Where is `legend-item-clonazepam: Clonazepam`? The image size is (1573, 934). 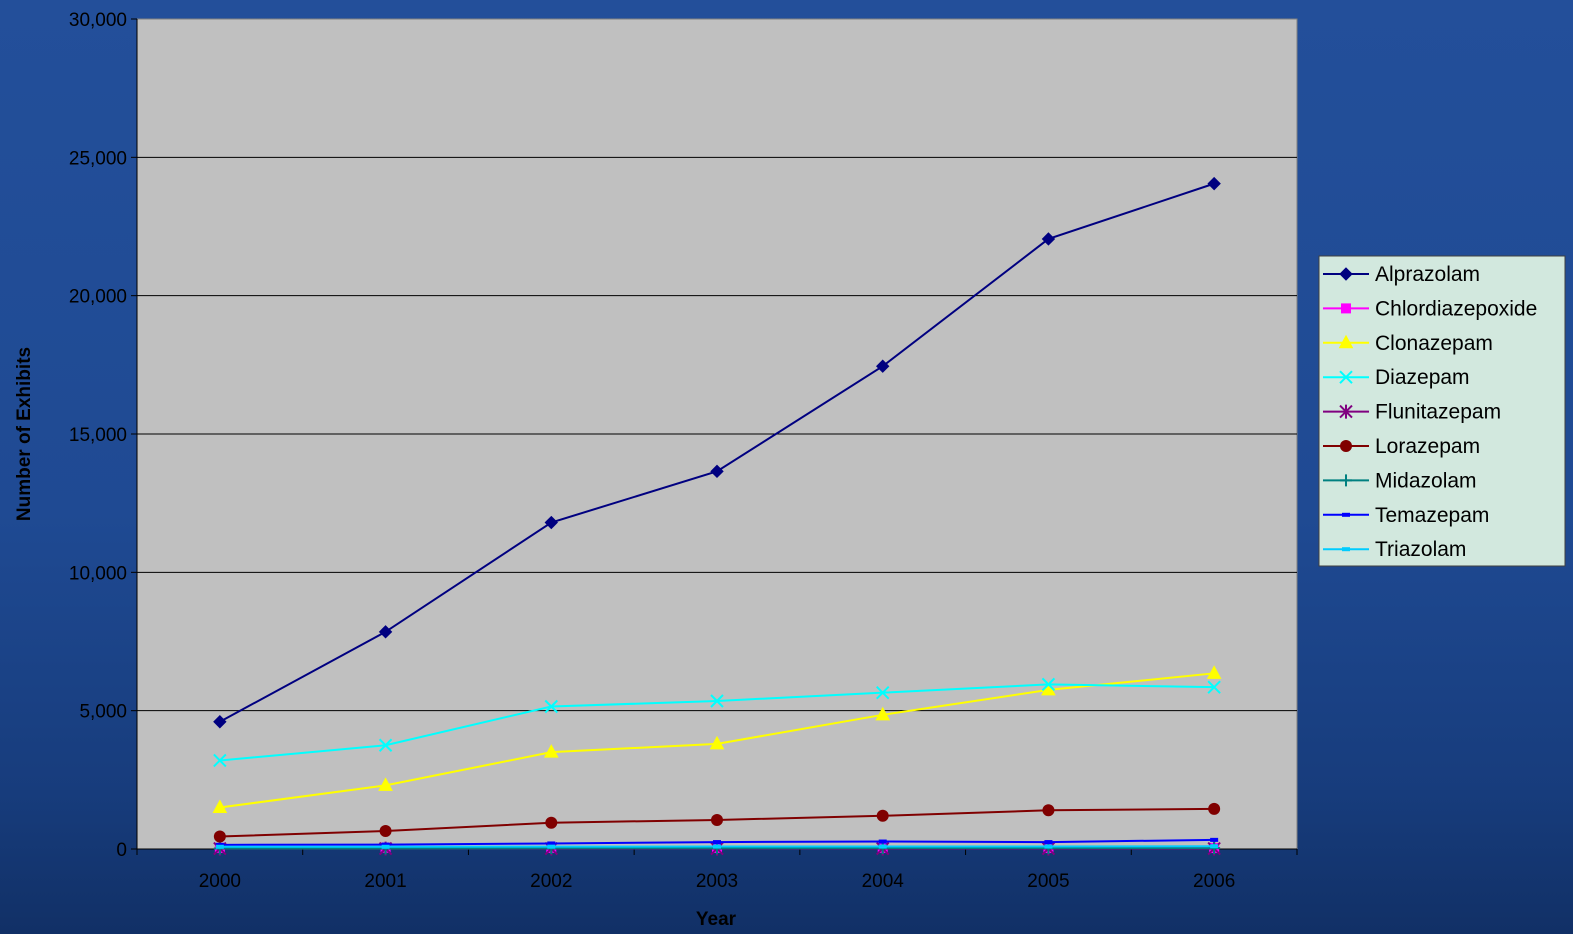
legend-item-clonazepam: Clonazepam is located at coordinates (1408, 343).